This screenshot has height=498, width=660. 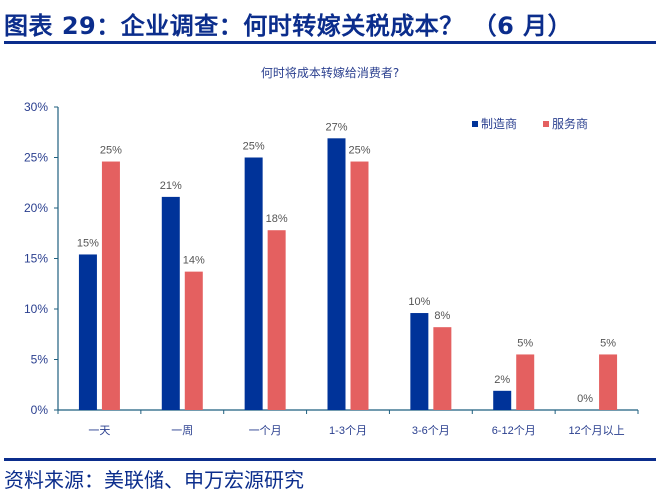 I want to click on x-tick-label: 一天, so click(x=99, y=431).